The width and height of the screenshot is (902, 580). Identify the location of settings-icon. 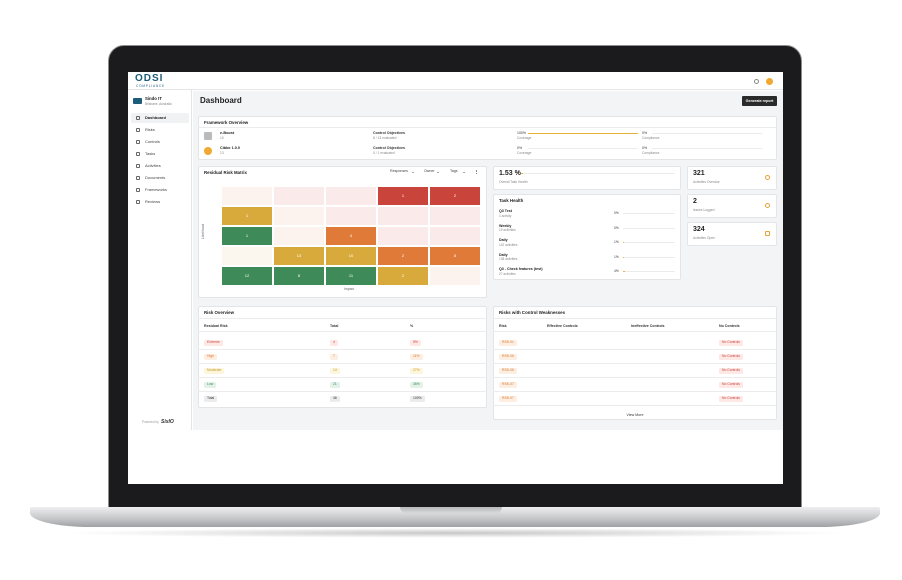
(756, 81).